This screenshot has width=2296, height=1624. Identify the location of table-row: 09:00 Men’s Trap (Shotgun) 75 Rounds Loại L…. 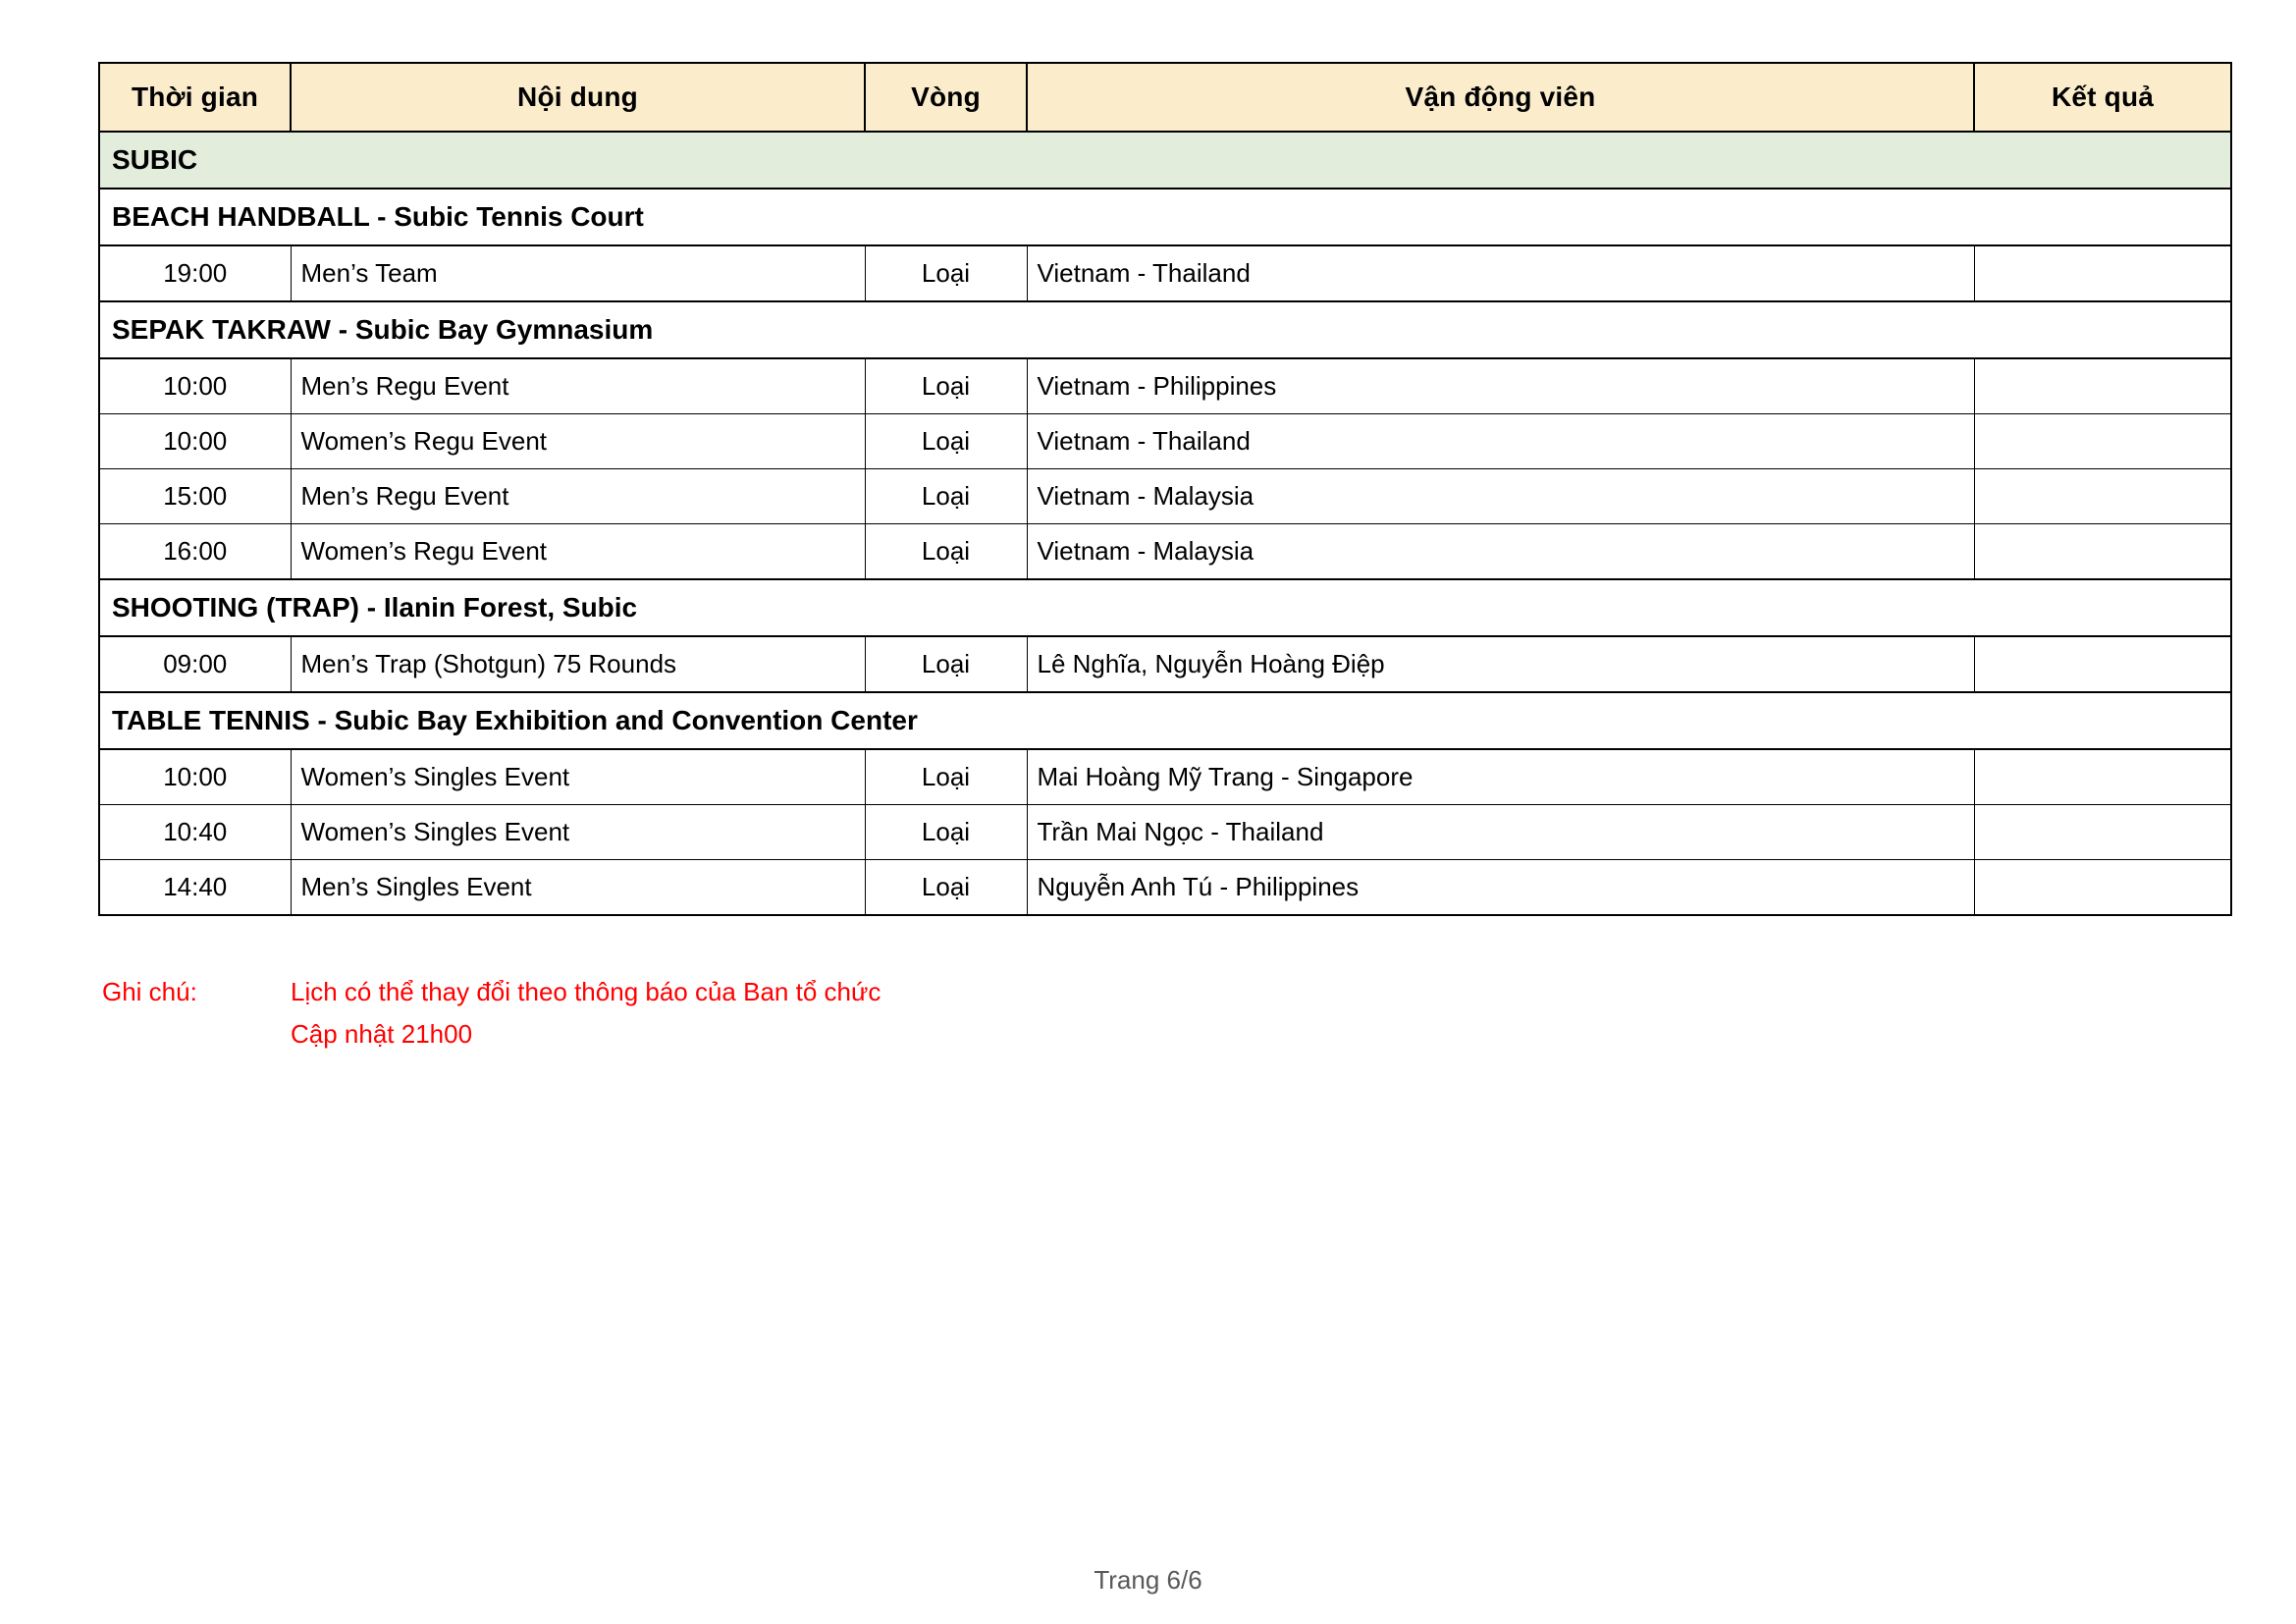
(1165, 664).